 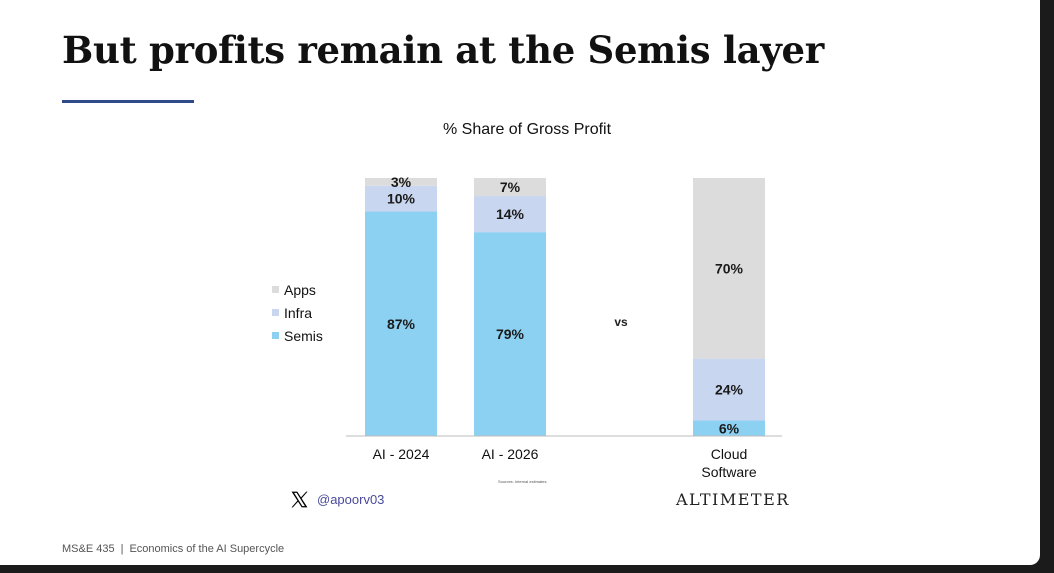 I want to click on data-label-semis-ai-2026: 79%, so click(x=510, y=334).